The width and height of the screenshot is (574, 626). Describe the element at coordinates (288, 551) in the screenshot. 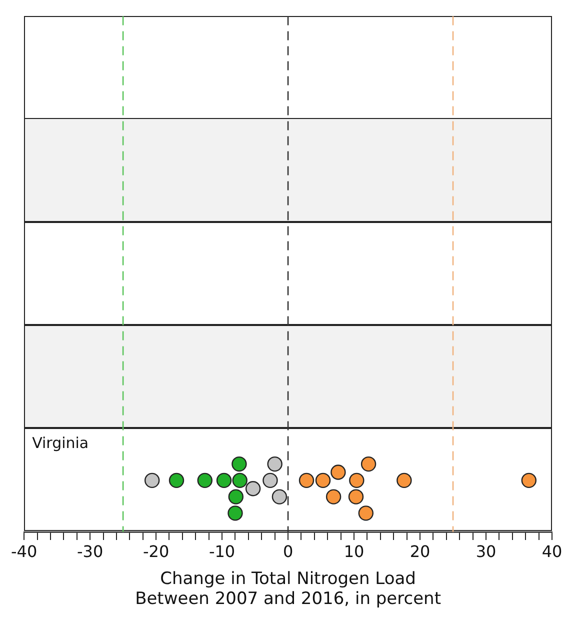

I see `x-tick-label: 0` at that location.